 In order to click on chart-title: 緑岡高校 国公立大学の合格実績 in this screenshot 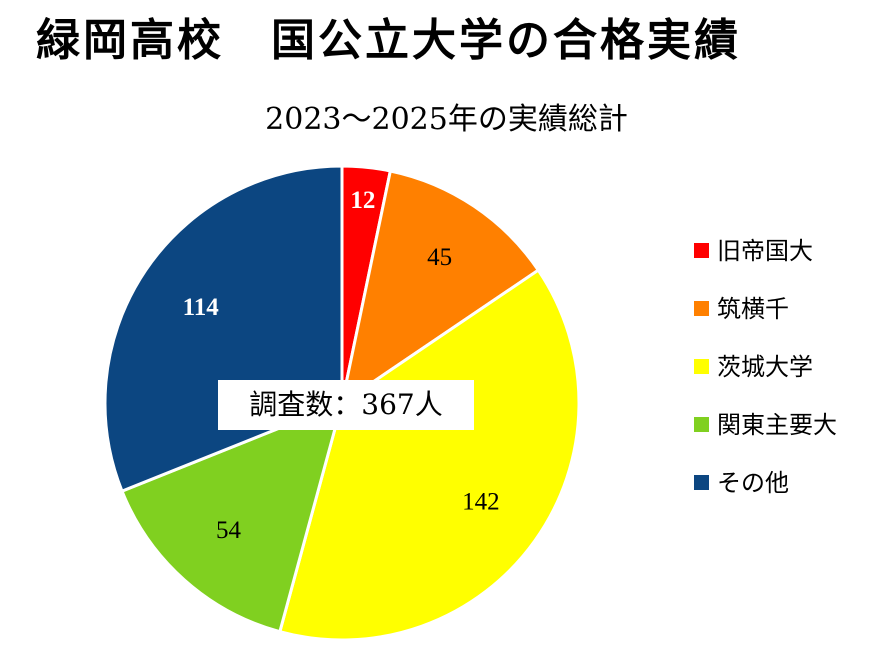, I will do `click(388, 40)`.